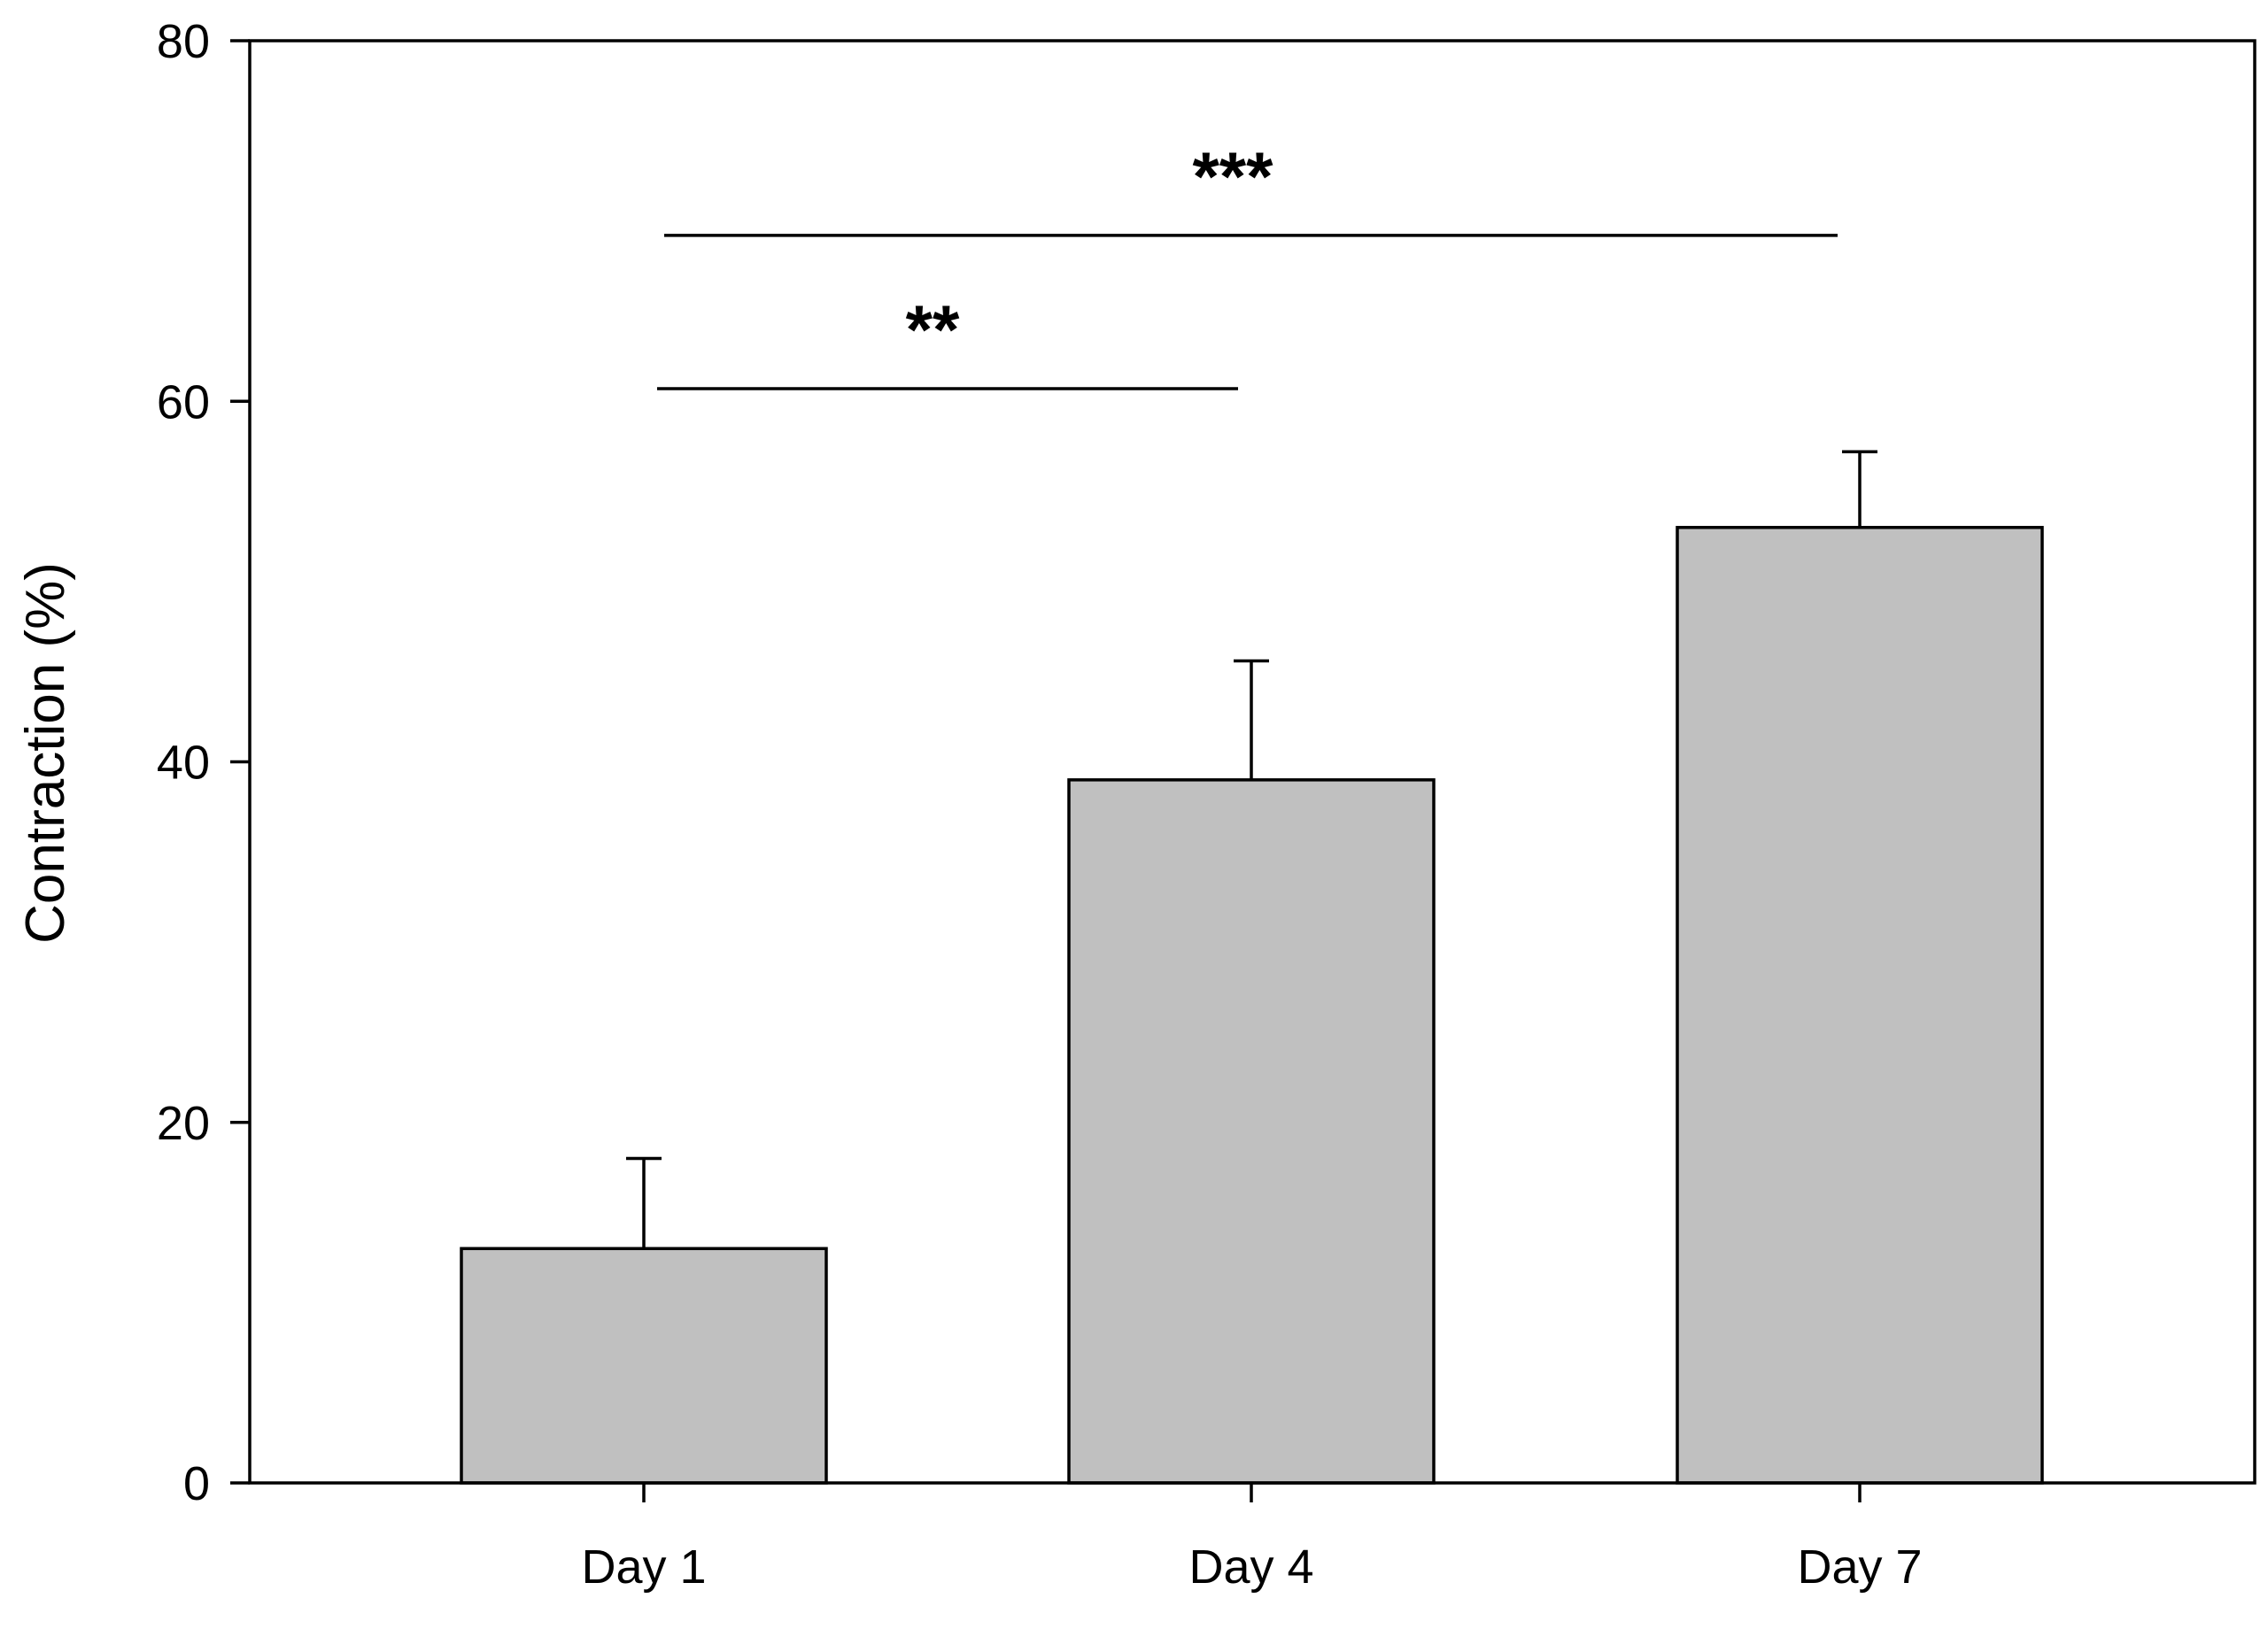 The height and width of the screenshot is (1629, 2268). Describe the element at coordinates (46, 753) in the screenshot. I see `y-axis-label: Contraction (%)` at that location.